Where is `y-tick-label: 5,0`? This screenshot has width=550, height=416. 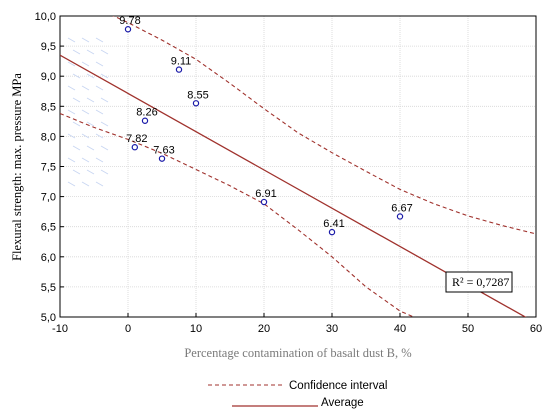
y-tick-label: 5,0 is located at coordinates (48, 318).